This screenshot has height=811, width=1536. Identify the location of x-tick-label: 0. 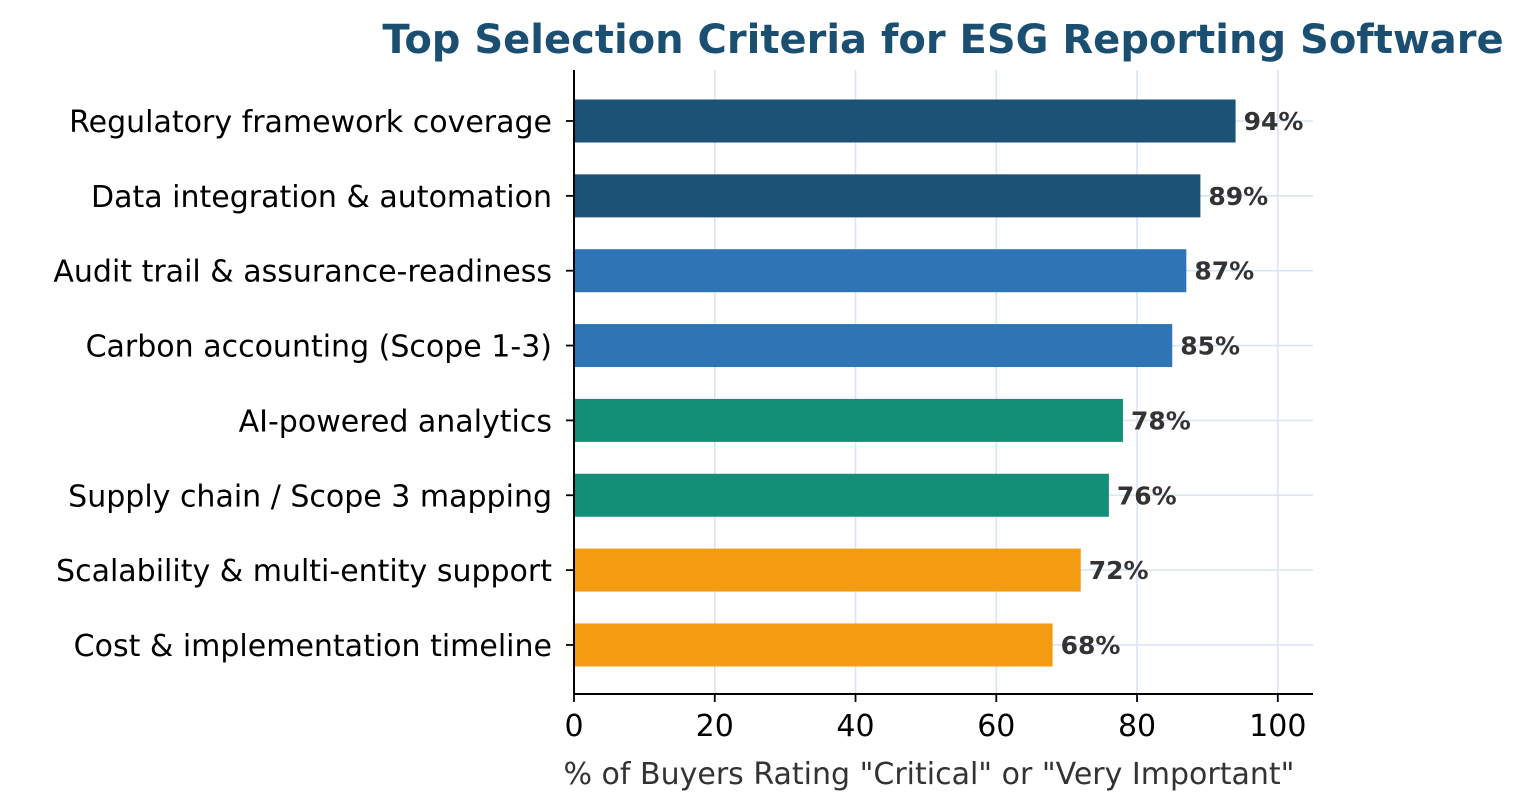
(573, 726).